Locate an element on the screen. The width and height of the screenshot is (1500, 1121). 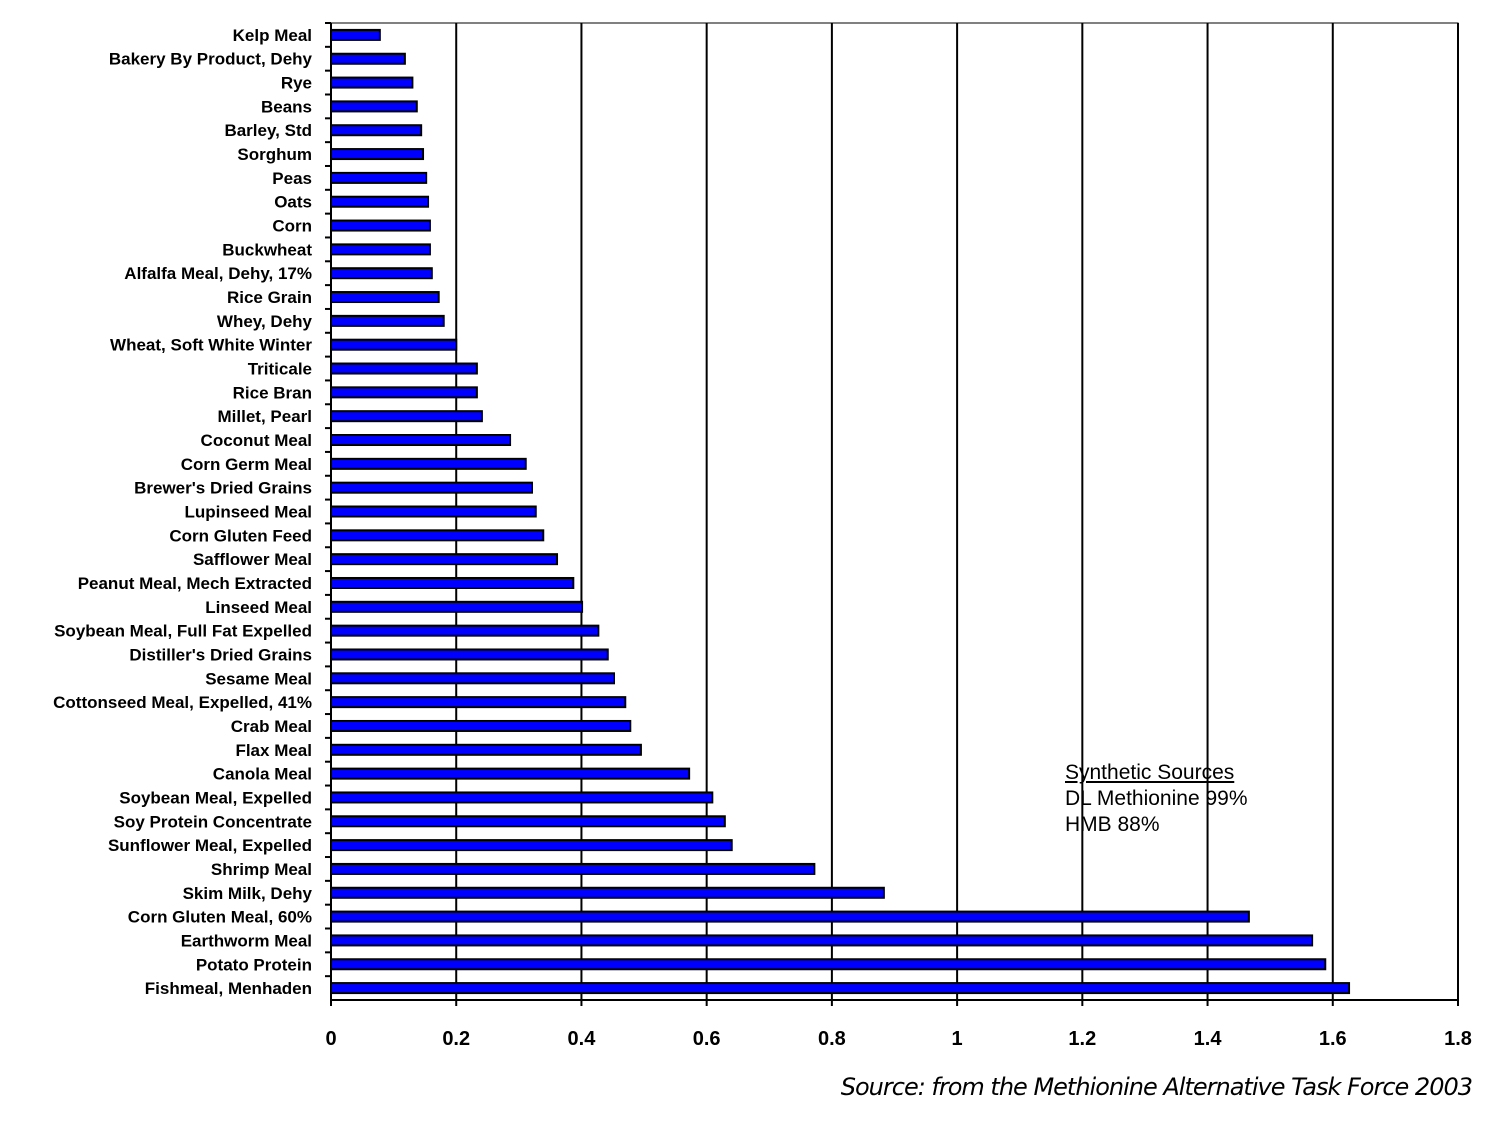
category-label: Potato Protein is located at coordinates (254, 964).